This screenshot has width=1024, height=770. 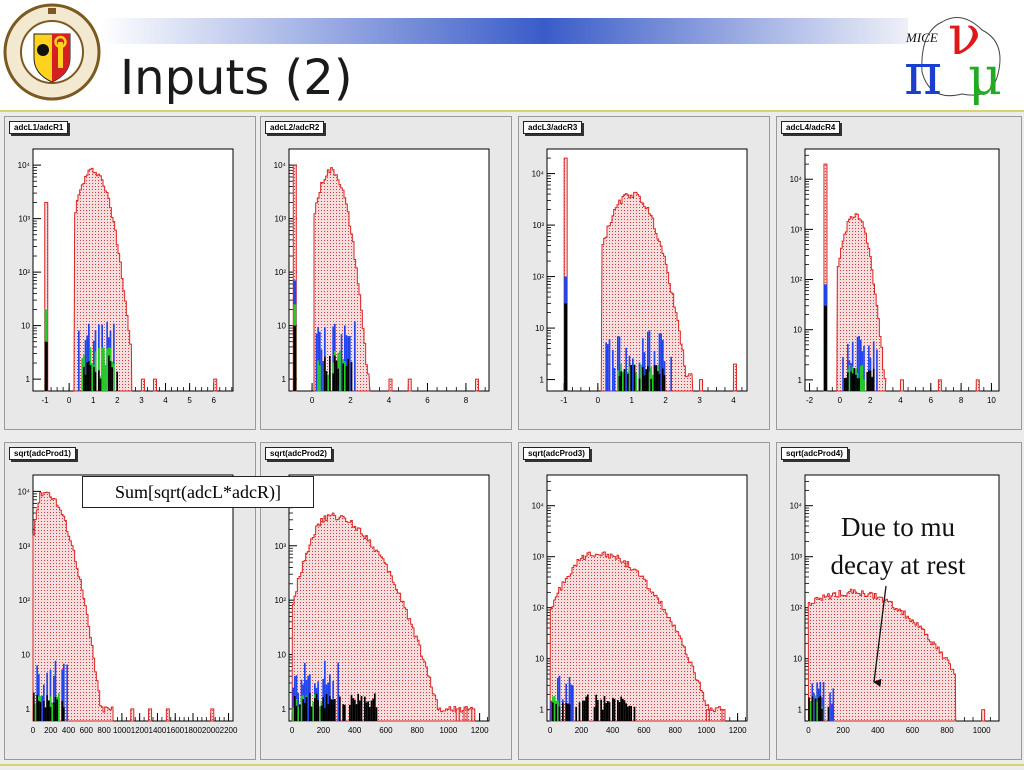 I want to click on histogram-panel-3: -1 0 1 2 3 4 1 10 10² 10³ 10⁴ adcL3/adcR3, so click(x=644, y=273).